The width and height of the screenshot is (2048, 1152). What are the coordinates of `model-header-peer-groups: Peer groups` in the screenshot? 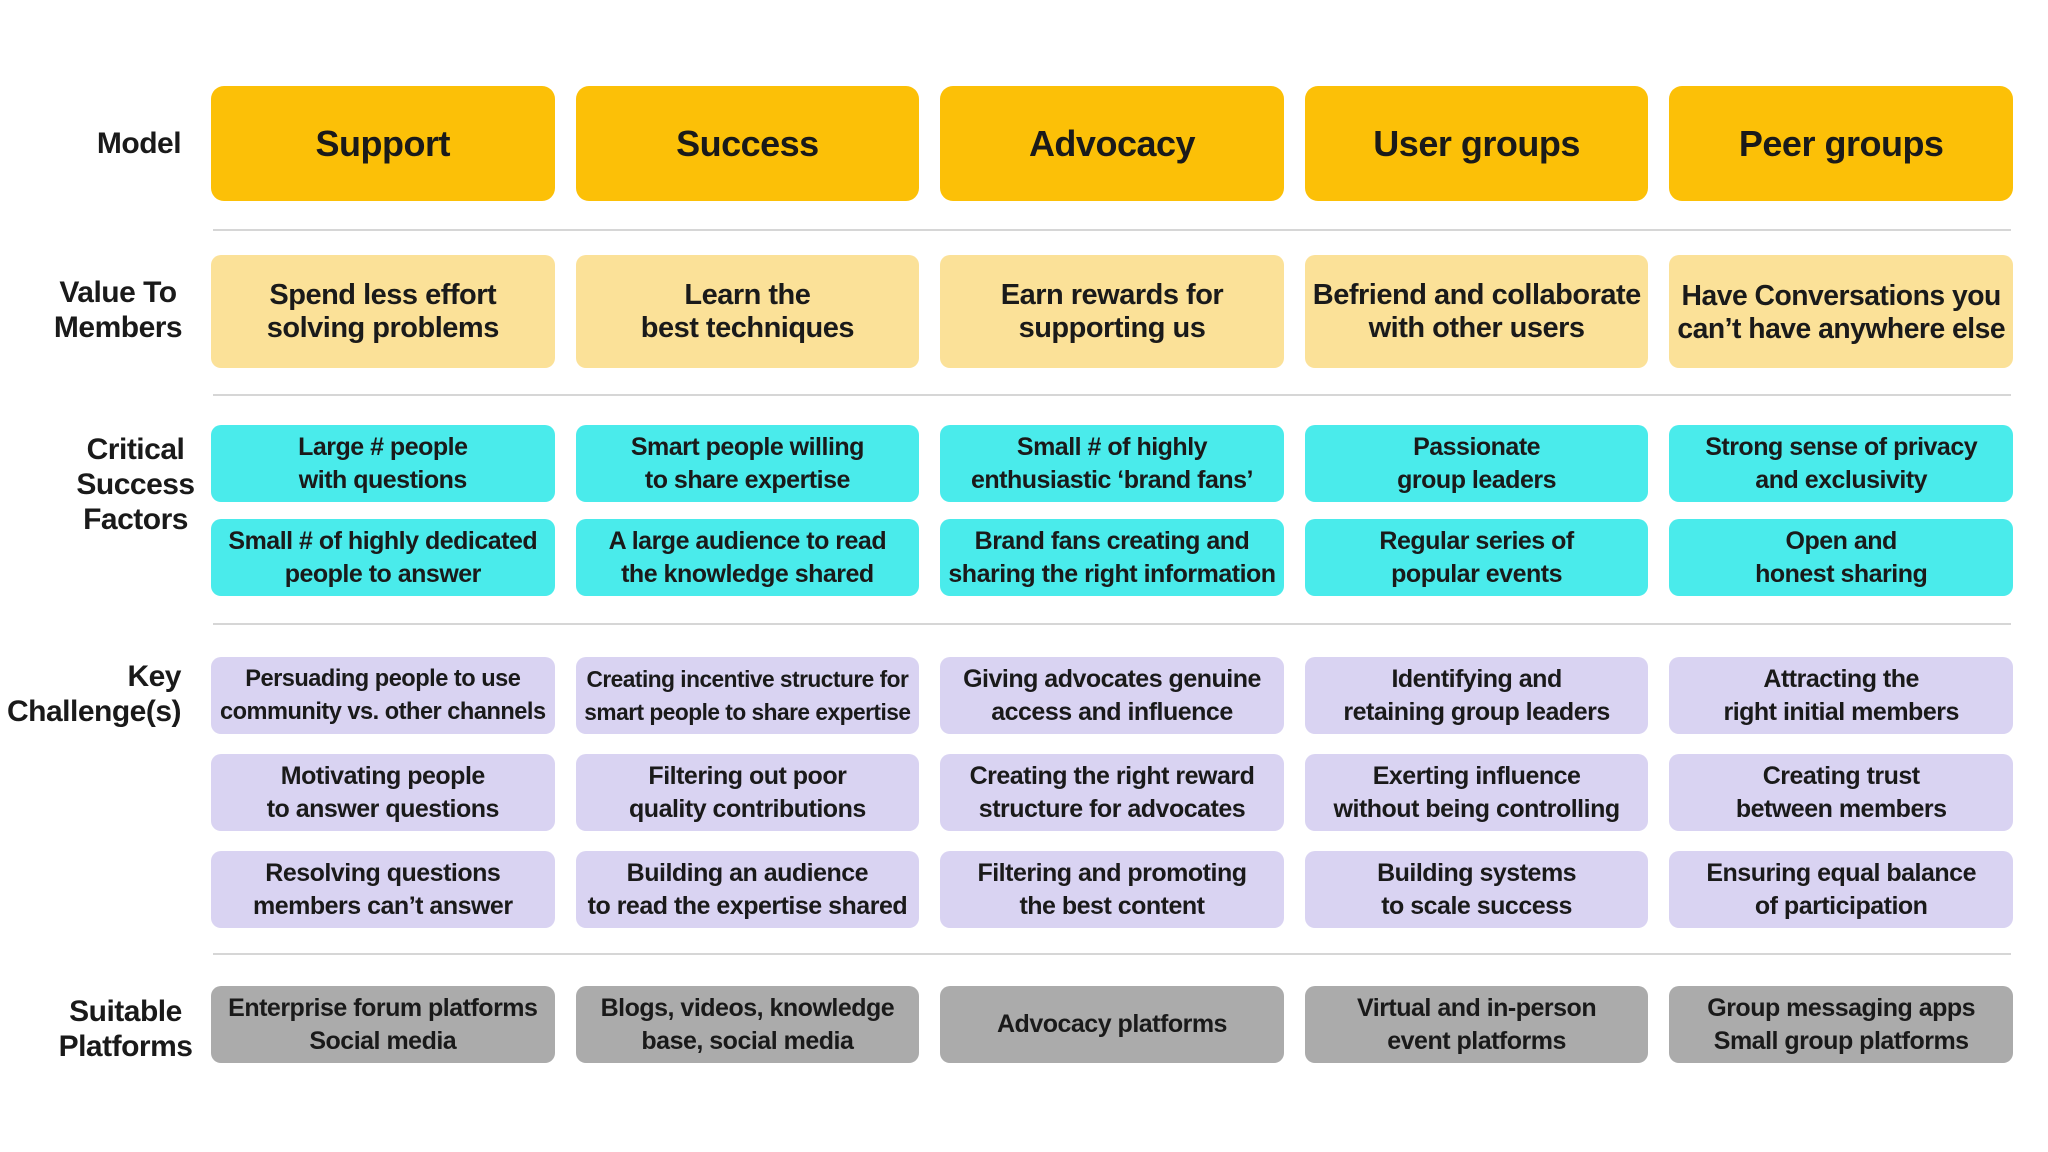 It's located at (1841, 143).